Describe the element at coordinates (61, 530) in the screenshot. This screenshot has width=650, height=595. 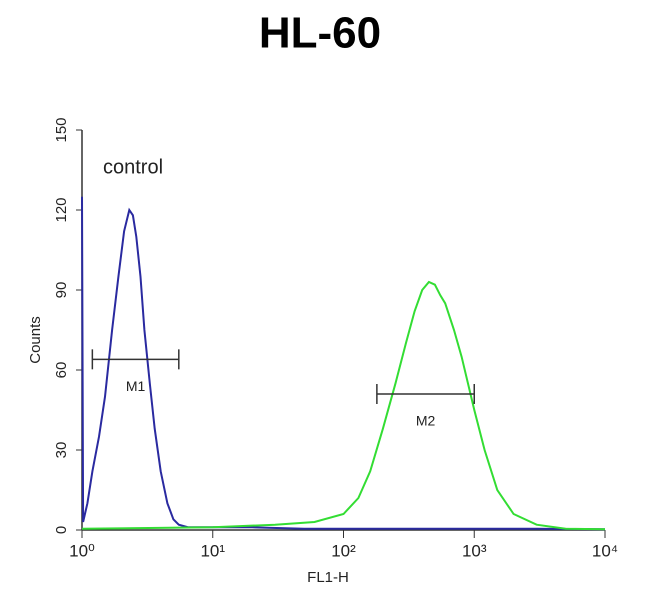
I see `y-tick-label: 0` at that location.